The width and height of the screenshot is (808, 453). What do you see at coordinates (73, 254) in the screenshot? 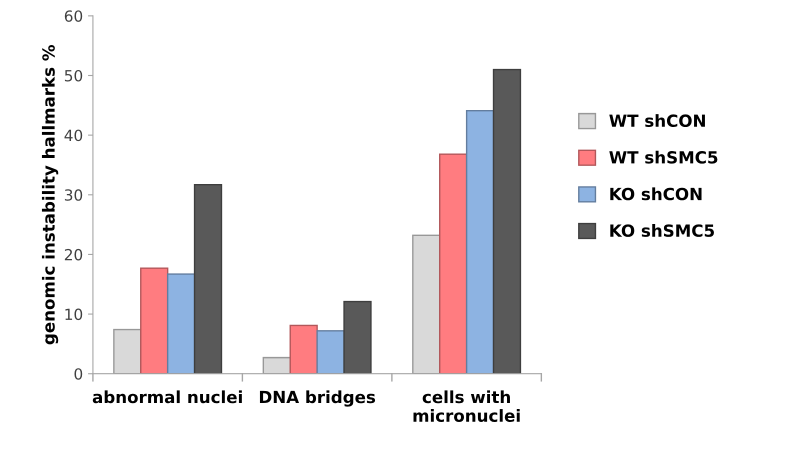
I see `y-tick-label: 20` at bounding box center [73, 254].